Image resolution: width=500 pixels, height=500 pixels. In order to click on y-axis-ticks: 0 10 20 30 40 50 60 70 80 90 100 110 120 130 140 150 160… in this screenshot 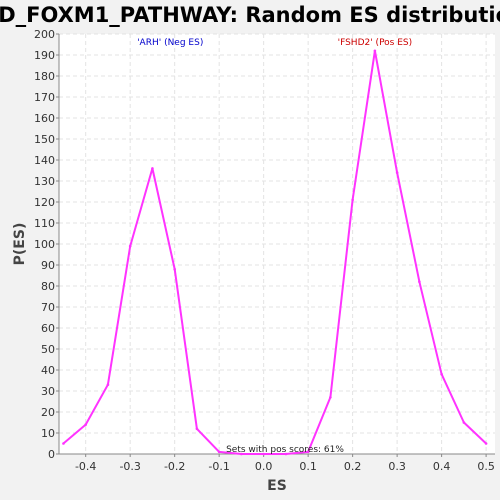, I will do `click(46, 244)`.